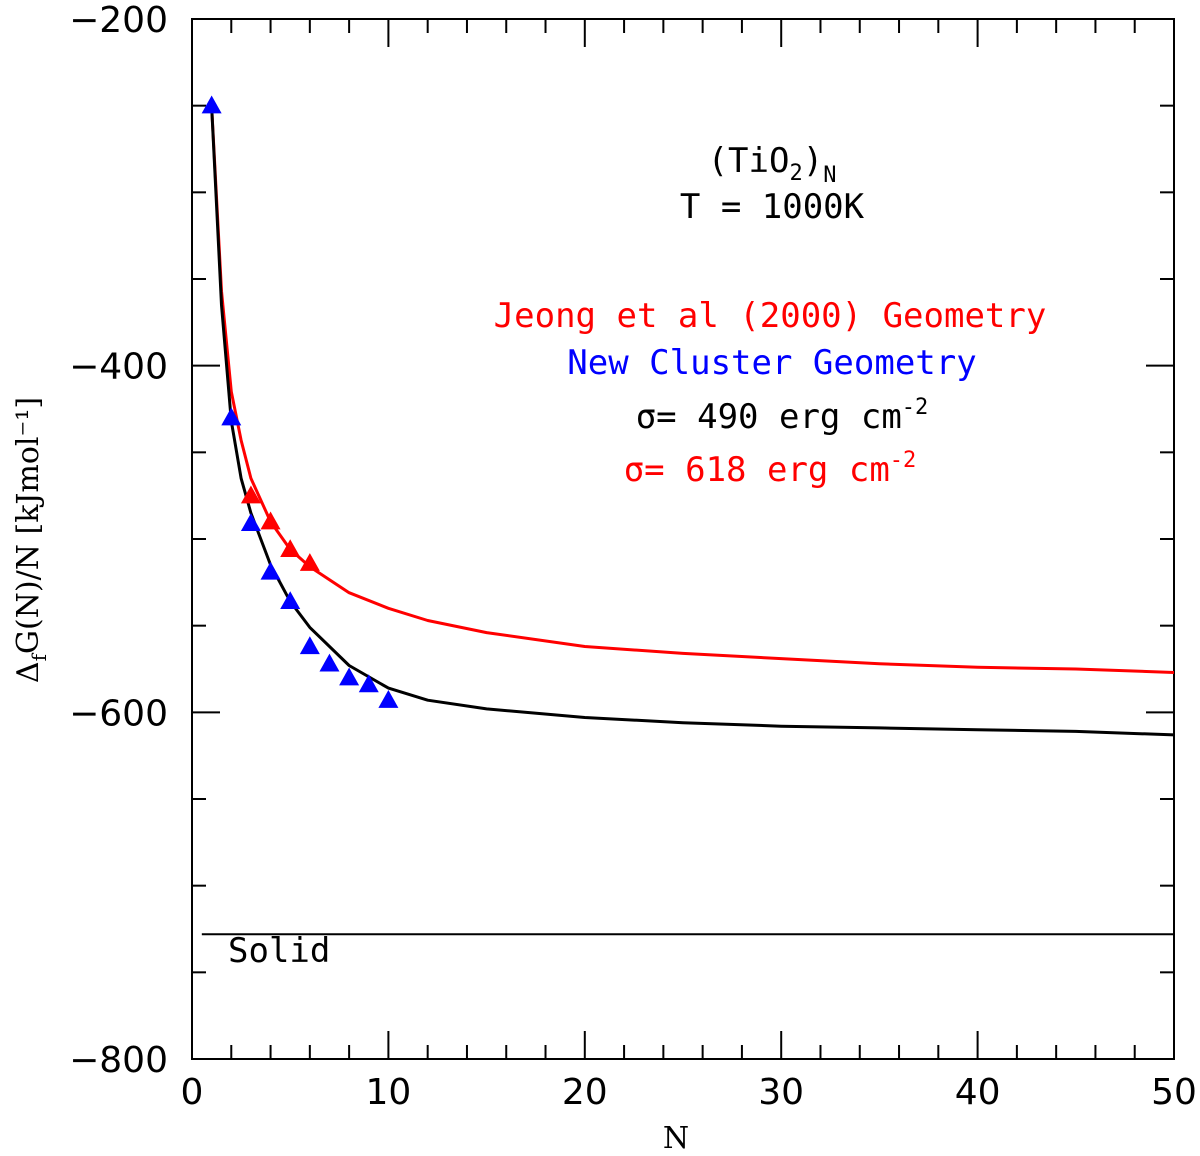  Describe the element at coordinates (689, 1092) in the screenshot. I see `x-tick-labels: 0 10 20 30 40 50` at that location.